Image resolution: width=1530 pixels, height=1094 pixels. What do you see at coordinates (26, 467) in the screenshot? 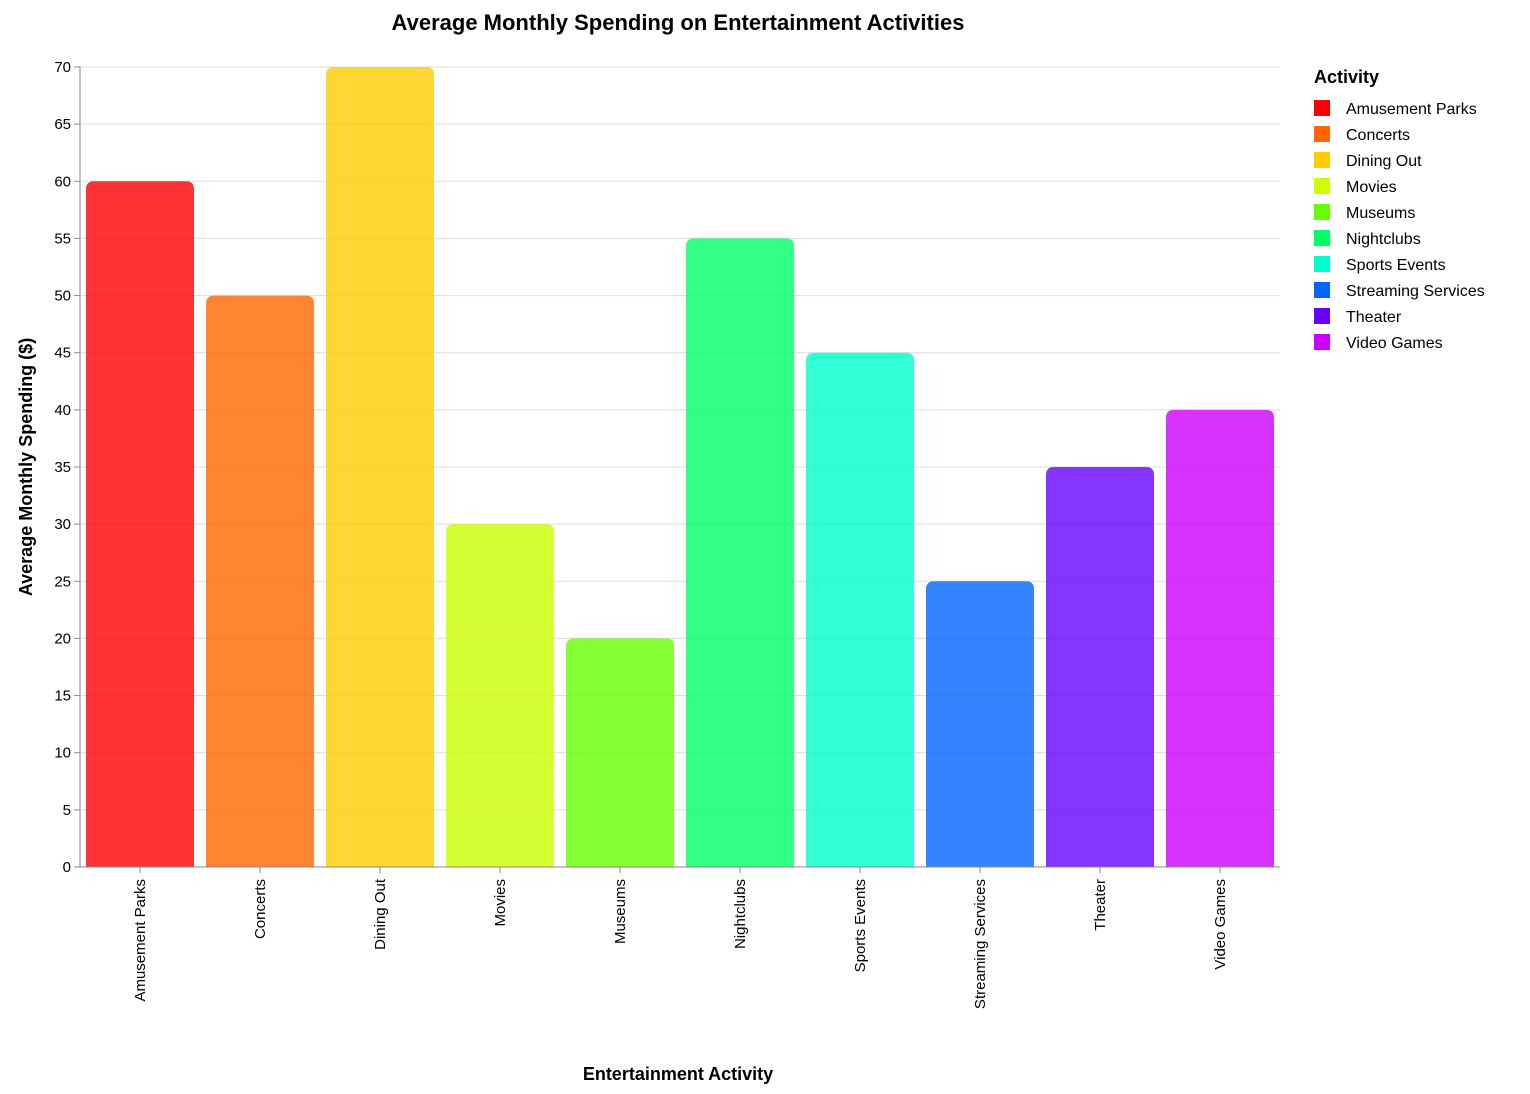
I see `y-axis-title: Average Monthly Spending ($)` at bounding box center [26, 467].